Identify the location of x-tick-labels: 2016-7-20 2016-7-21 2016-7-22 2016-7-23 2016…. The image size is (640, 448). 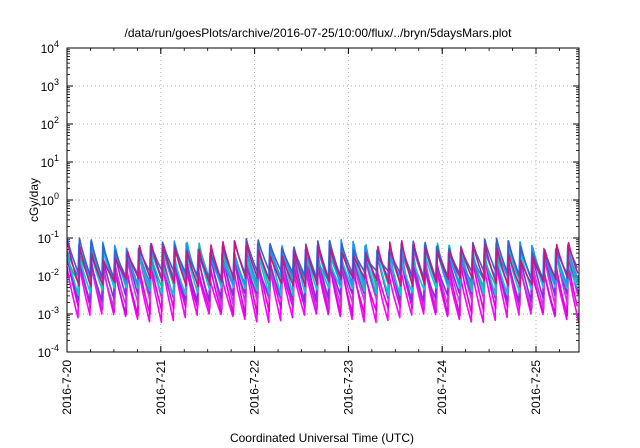
(301, 387).